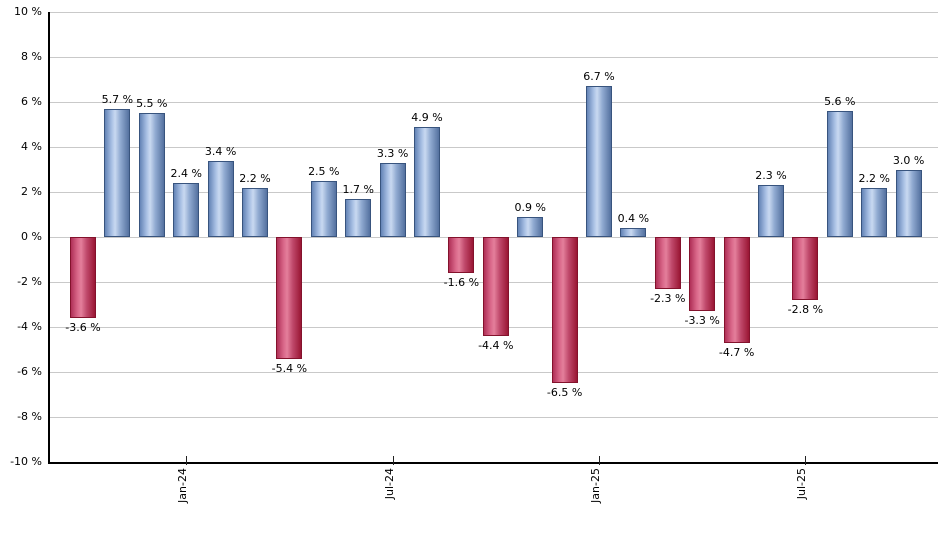  I want to click on bar-label: -4.7 %, so click(736, 352).